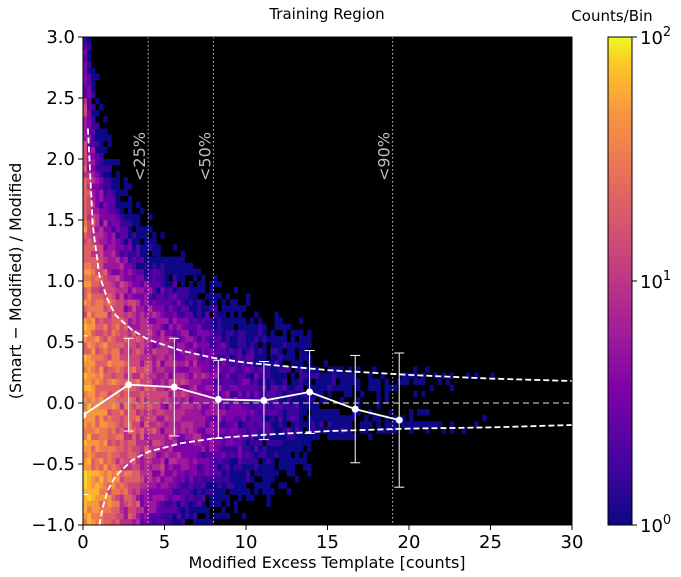  What do you see at coordinates (330, 539) in the screenshot?
I see `x-axis-ticks: 0 5 10 15 20 25 30` at bounding box center [330, 539].